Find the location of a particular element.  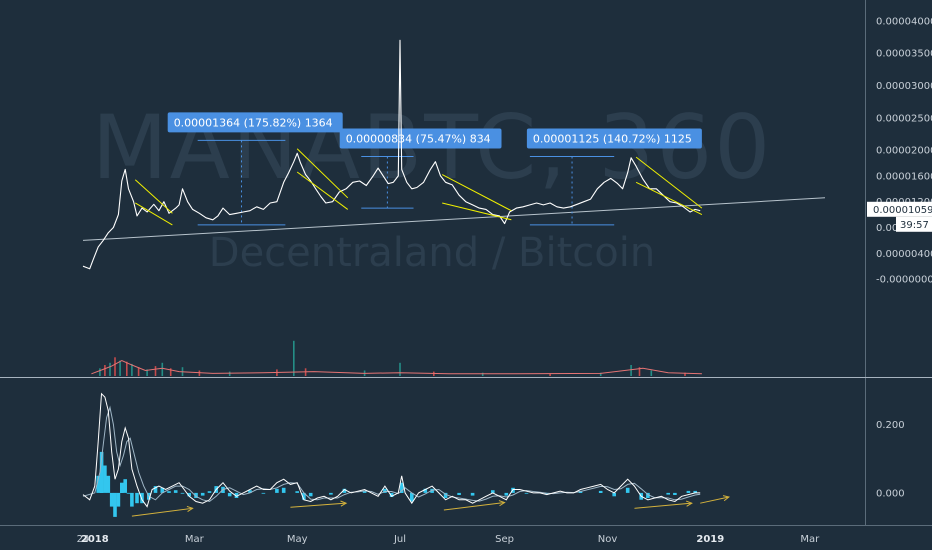

countdown-label: 39:57 is located at coordinates (914, 225).